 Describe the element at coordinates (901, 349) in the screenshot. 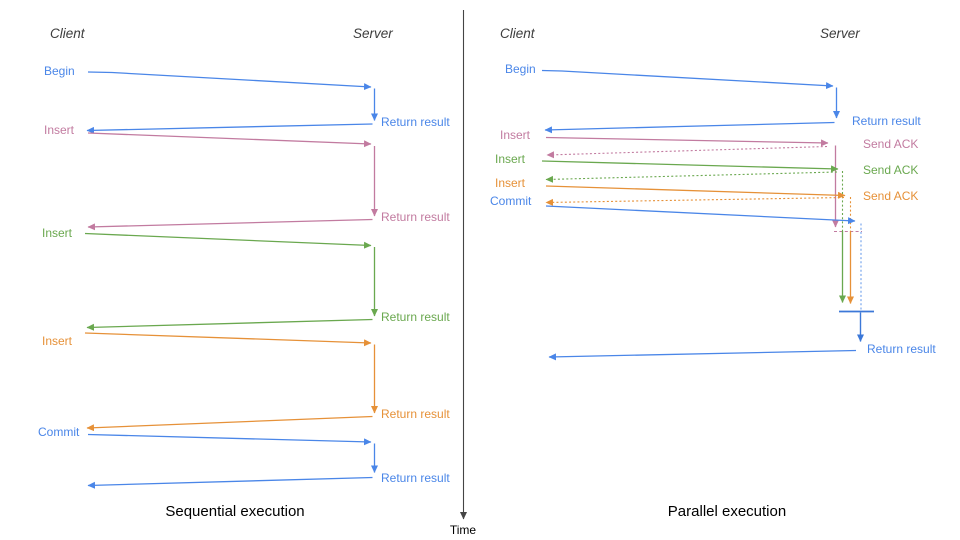

I see `right-return-bottom-label: Return result` at that location.